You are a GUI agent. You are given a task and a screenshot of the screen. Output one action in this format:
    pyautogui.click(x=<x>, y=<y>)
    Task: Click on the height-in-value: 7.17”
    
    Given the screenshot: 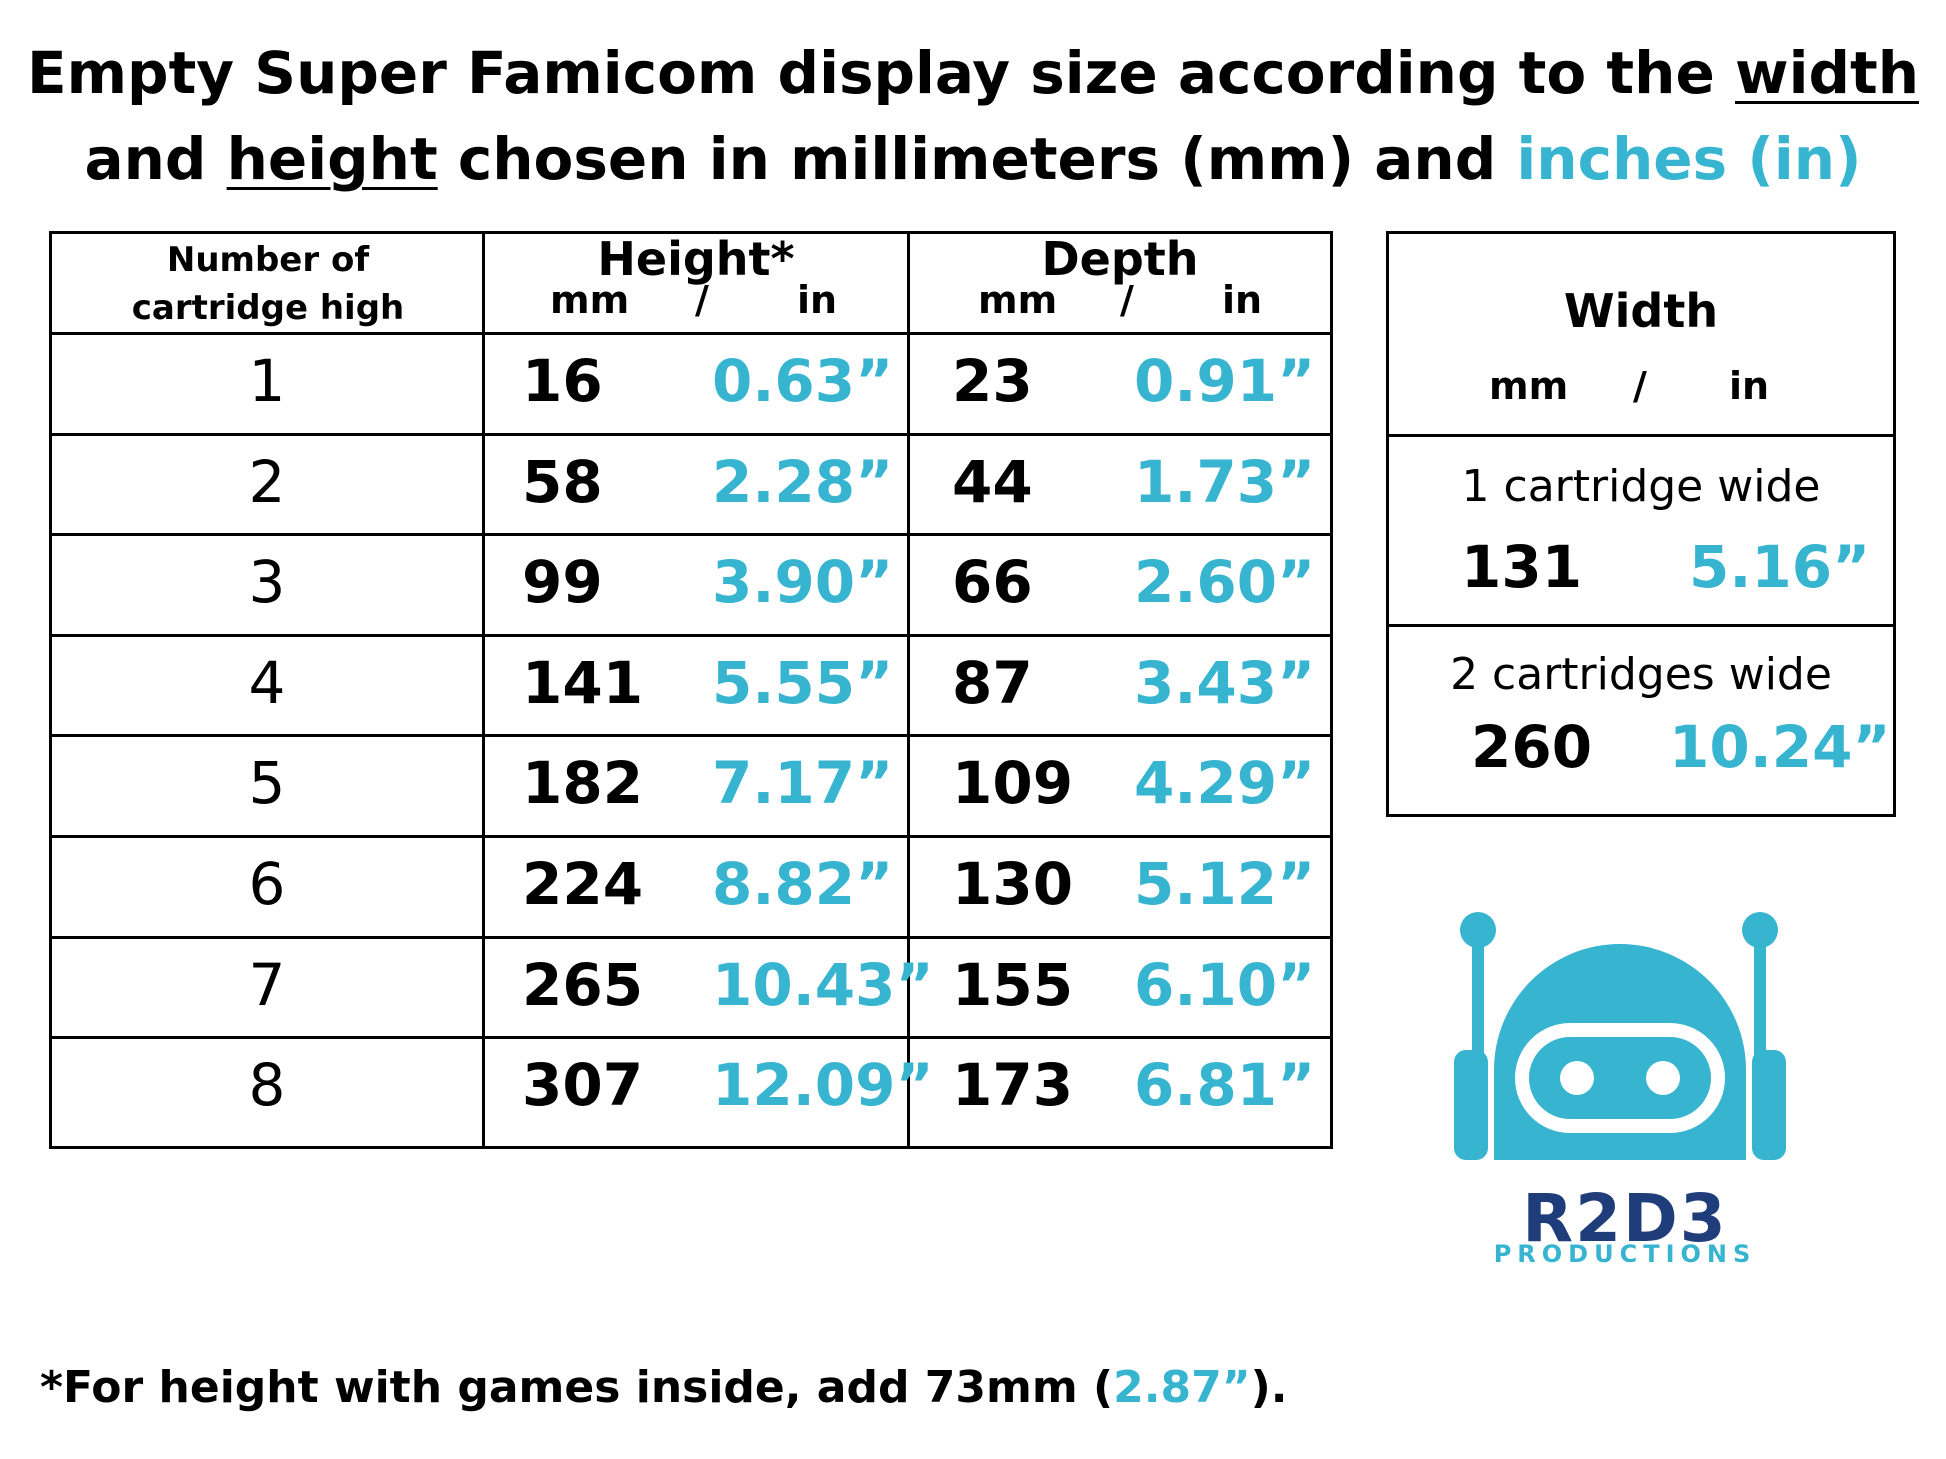 What is the action you would take?
    pyautogui.click(x=803, y=783)
    